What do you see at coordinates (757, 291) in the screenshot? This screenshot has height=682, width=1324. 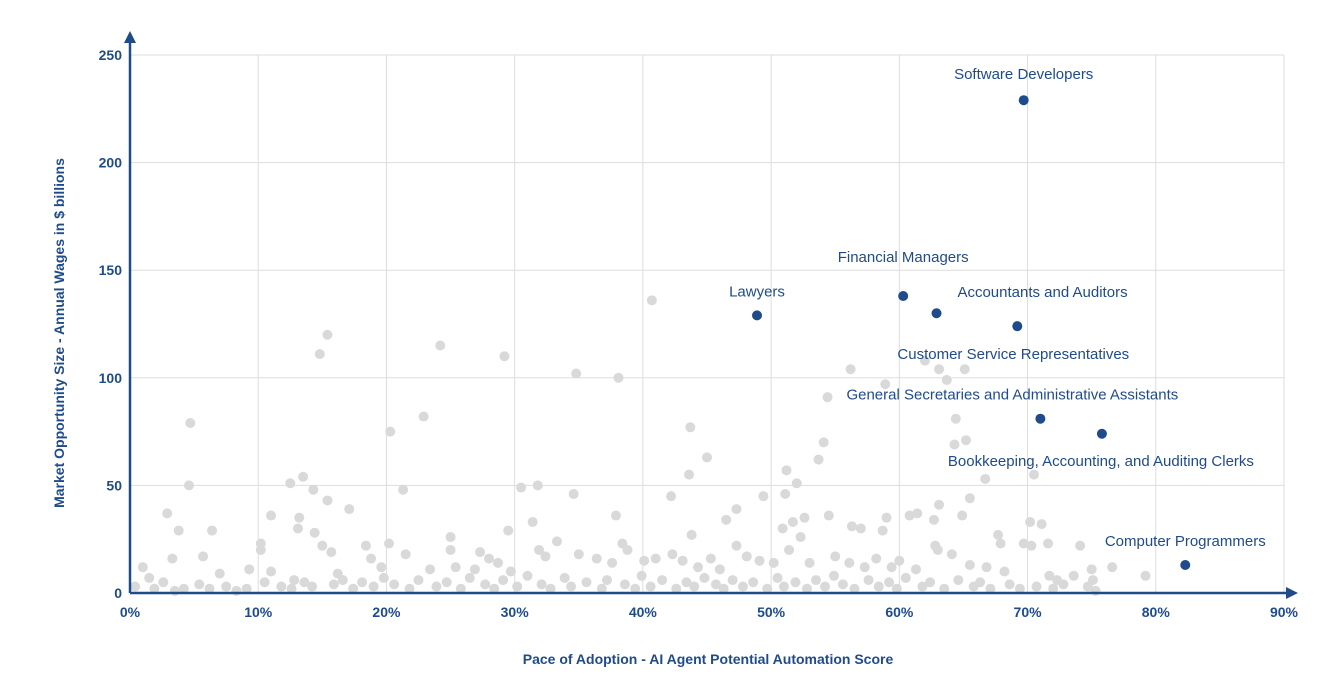 I see `point-label: Lawyers` at bounding box center [757, 291].